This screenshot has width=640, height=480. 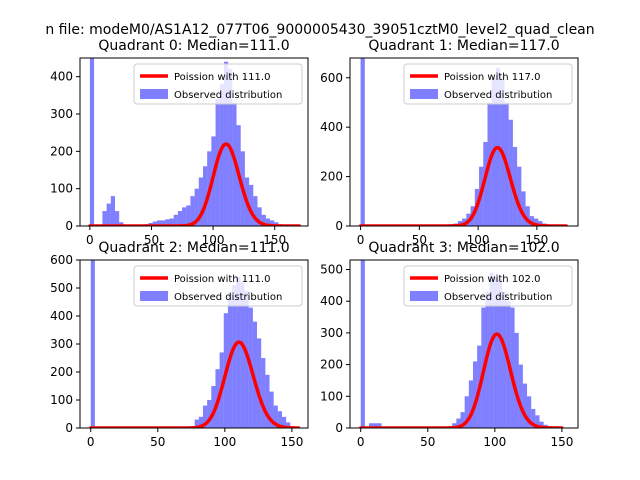 I want to click on panel-title: Quadrant 2: Median=111.0, so click(x=193, y=248).